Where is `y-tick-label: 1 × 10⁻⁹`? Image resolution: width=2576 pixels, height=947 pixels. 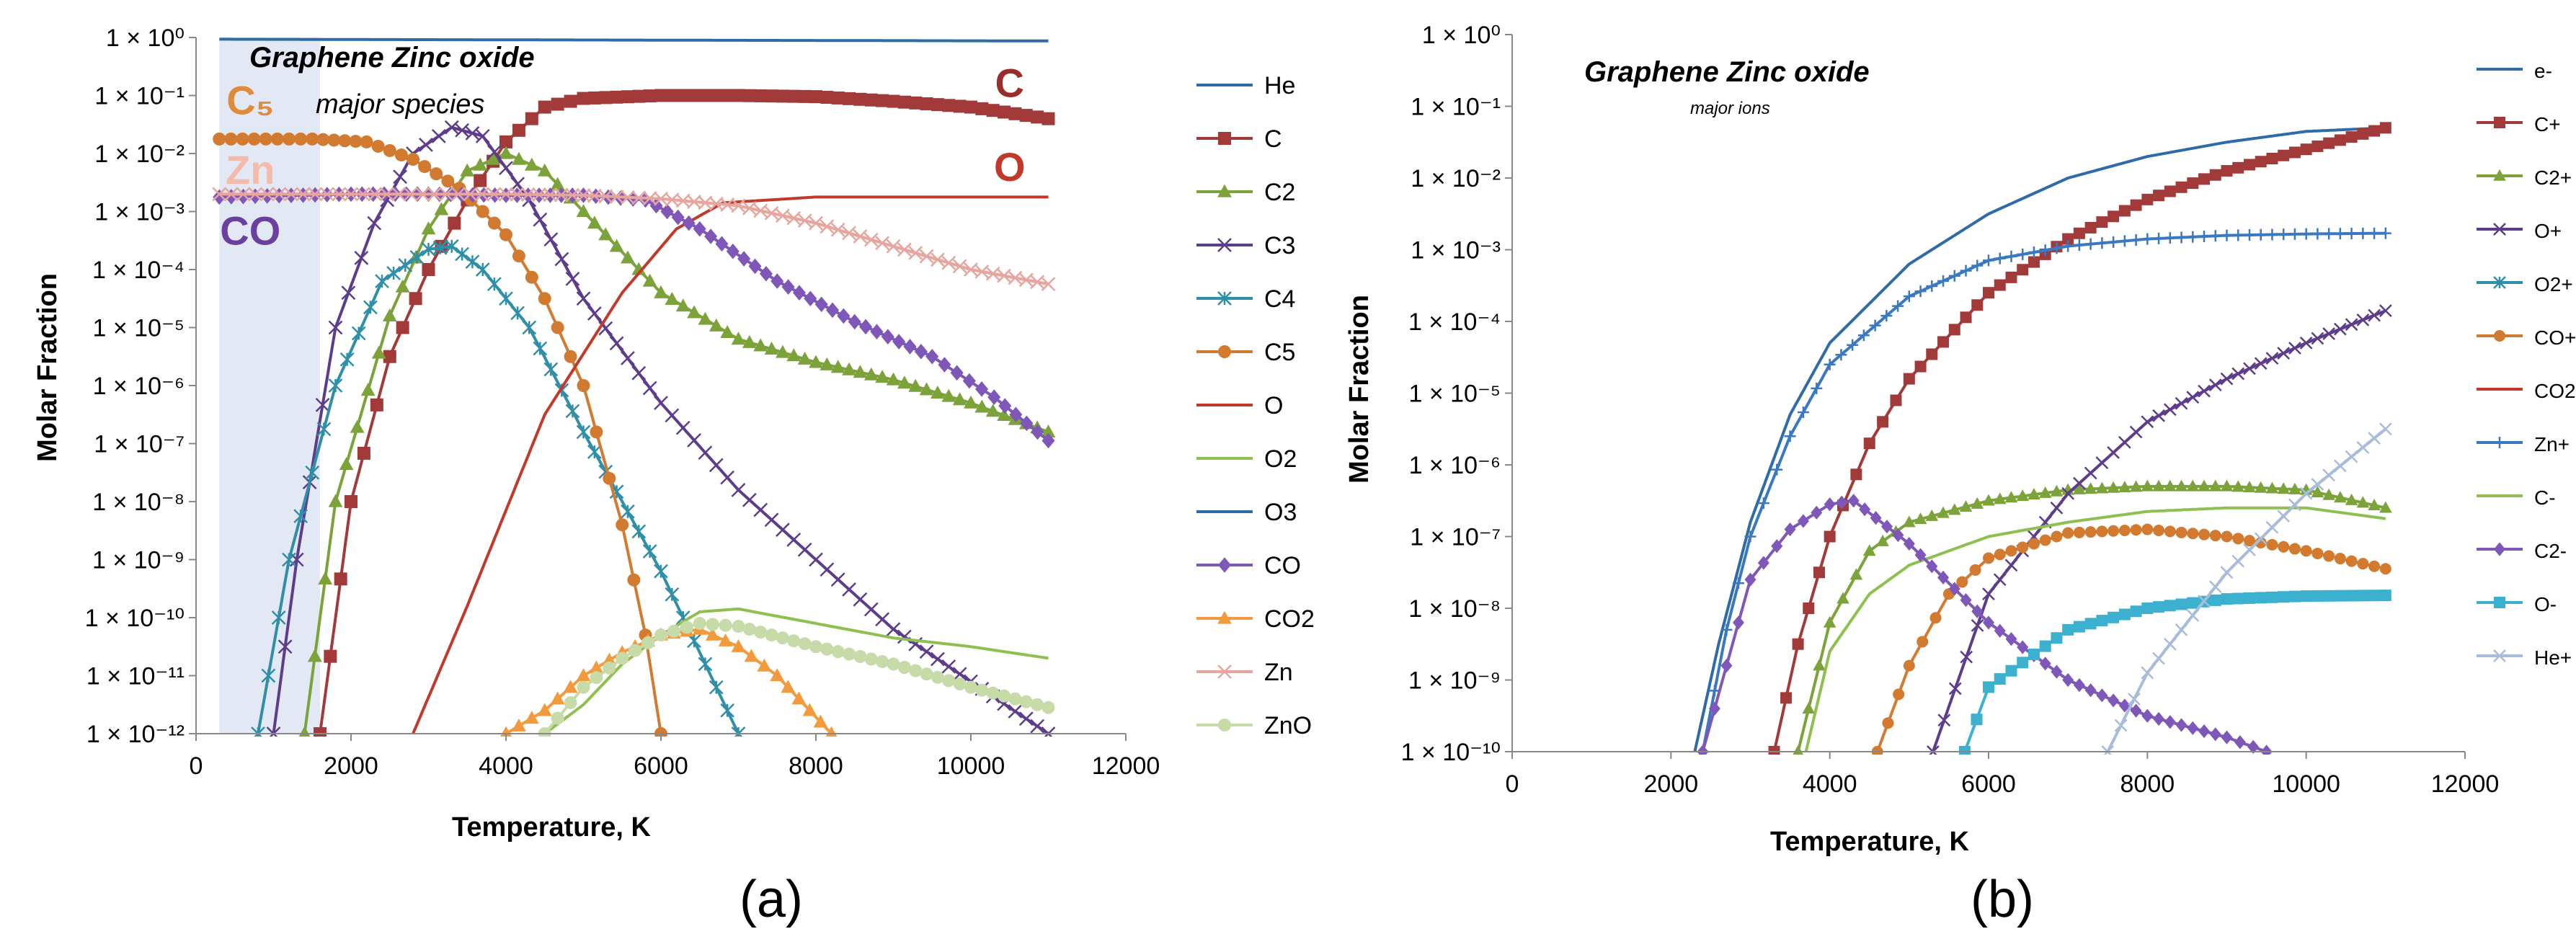
y-tick-label: 1 × 10⁻⁹ is located at coordinates (1454, 681).